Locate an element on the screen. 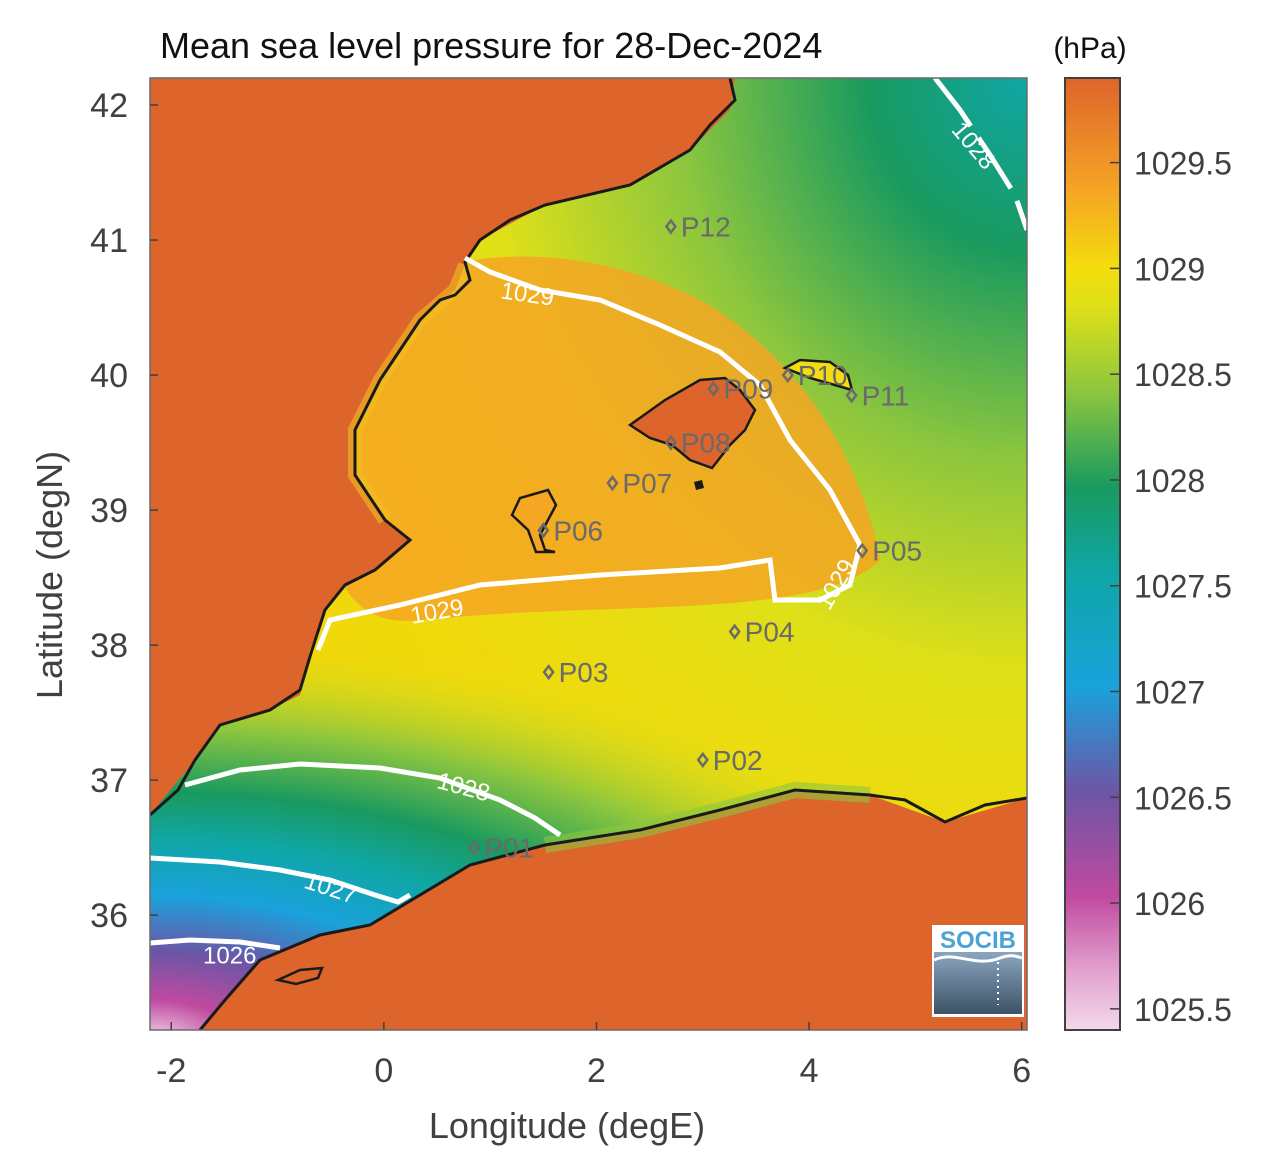 The image size is (1276, 1173). x-axis: -2 0 2 4 6 is located at coordinates (593, 1056).